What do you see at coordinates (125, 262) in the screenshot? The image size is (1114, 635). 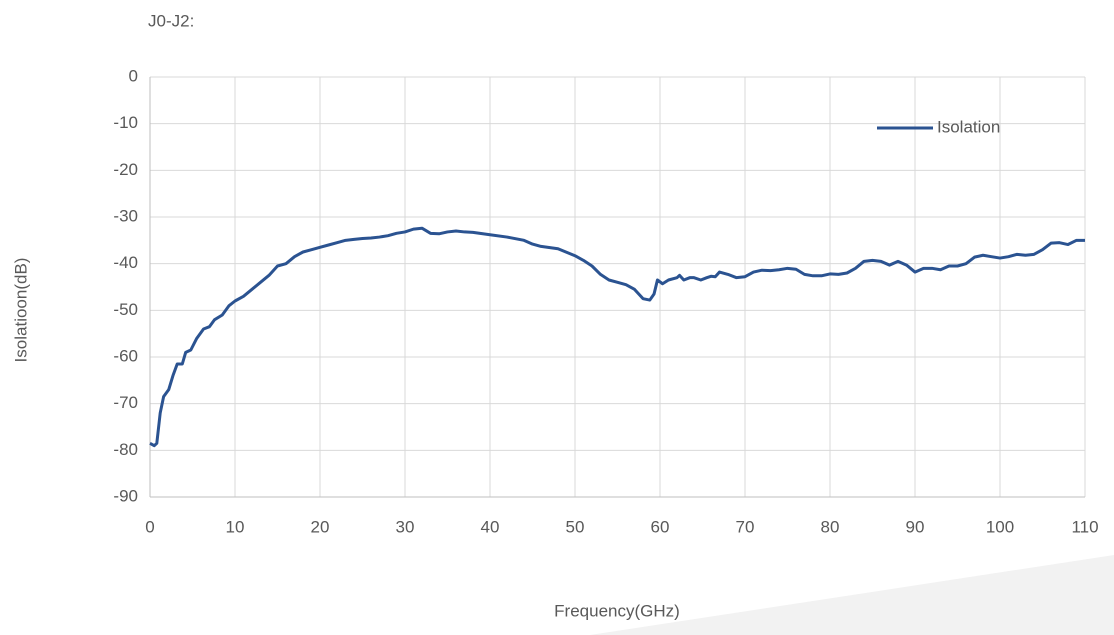 I see `y-tick-label: -40` at bounding box center [125, 262].